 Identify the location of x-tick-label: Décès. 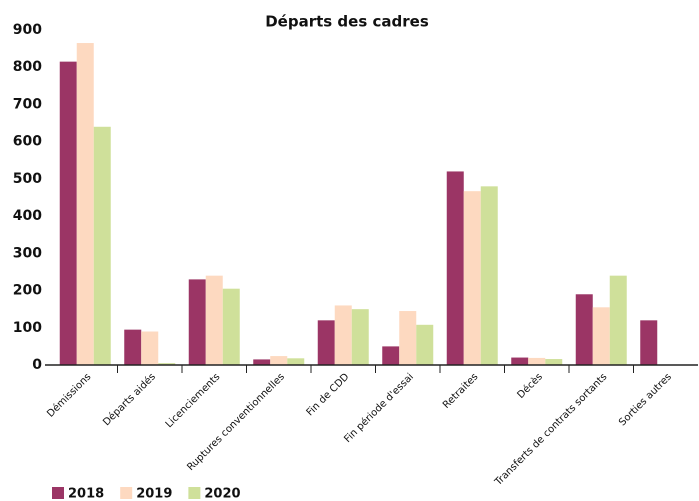
(530, 386).